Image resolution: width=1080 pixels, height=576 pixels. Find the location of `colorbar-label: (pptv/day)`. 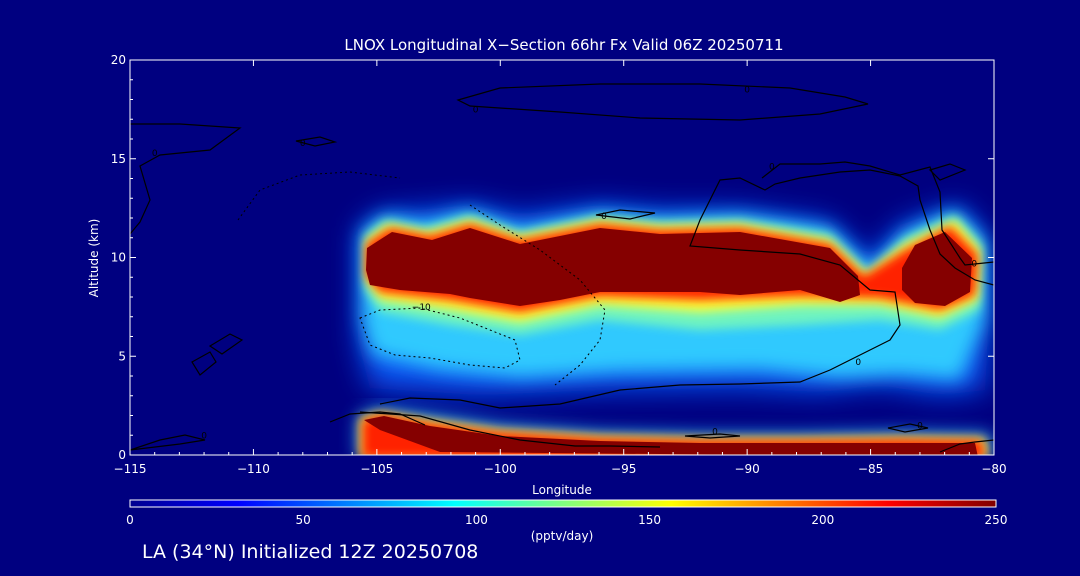

colorbar-label: (pptv/day) is located at coordinates (562, 536).